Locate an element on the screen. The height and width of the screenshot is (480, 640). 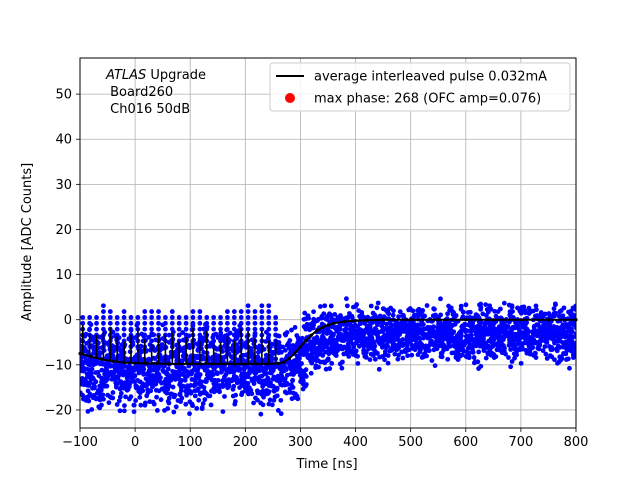
legend-label-max-phase: max phase: 268 (OFC amp=0.076) is located at coordinates (427, 99).